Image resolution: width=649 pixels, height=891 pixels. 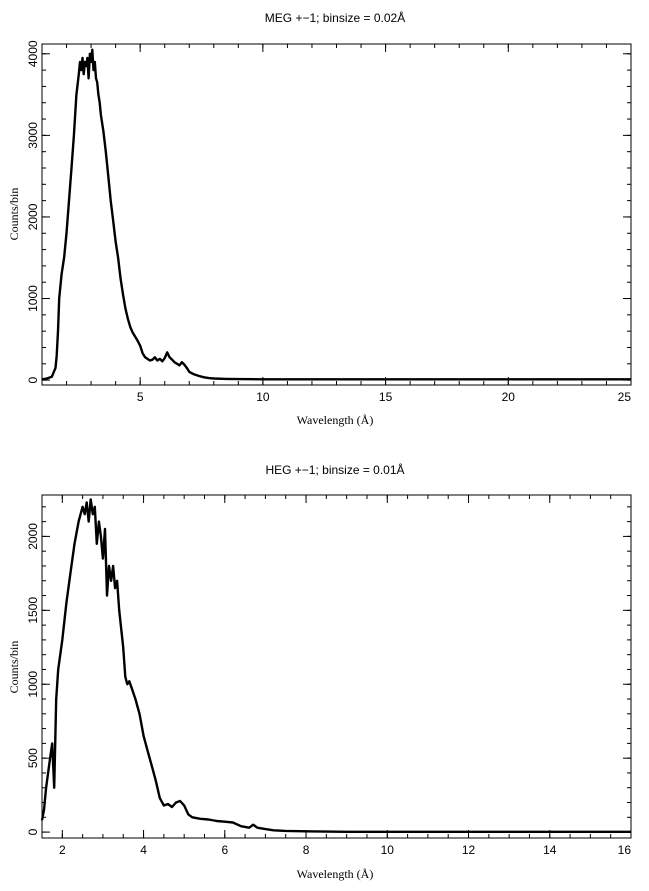 What do you see at coordinates (334, 469) in the screenshot?
I see `heg-chart-title: HEG +−1; binsize = 0.01Å` at bounding box center [334, 469].